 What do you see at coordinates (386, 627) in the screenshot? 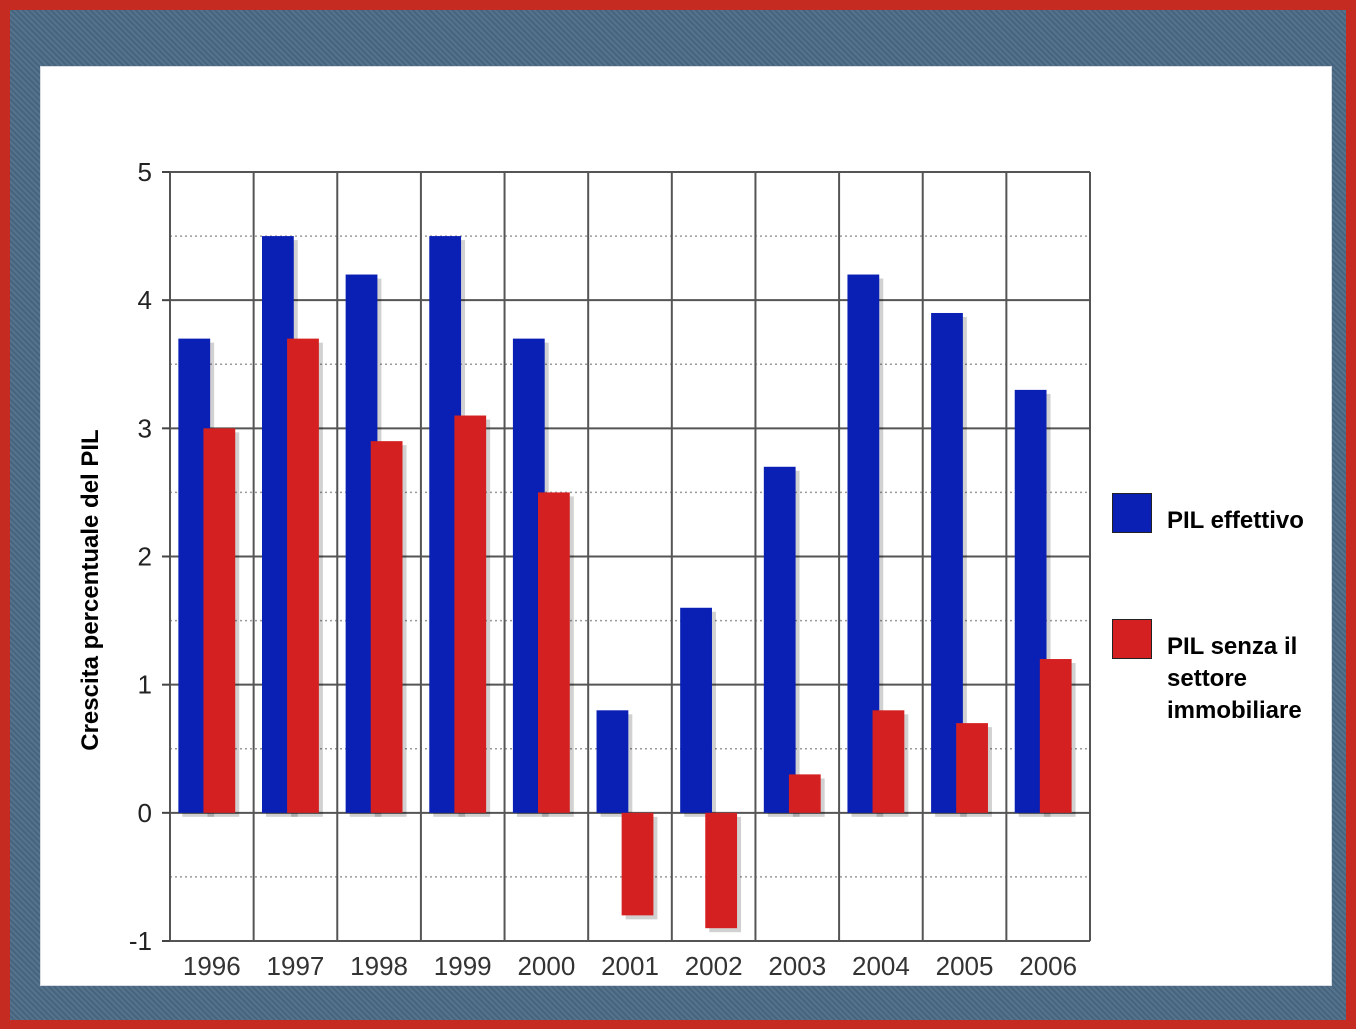
I see `bar-pil-senza-settore-1998` at bounding box center [386, 627].